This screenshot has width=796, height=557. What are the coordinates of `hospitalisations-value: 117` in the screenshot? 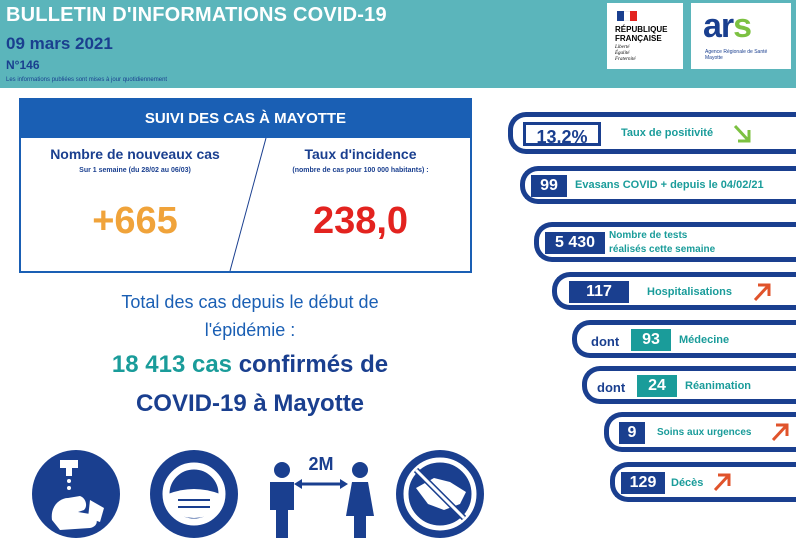 It's located at (599, 292).